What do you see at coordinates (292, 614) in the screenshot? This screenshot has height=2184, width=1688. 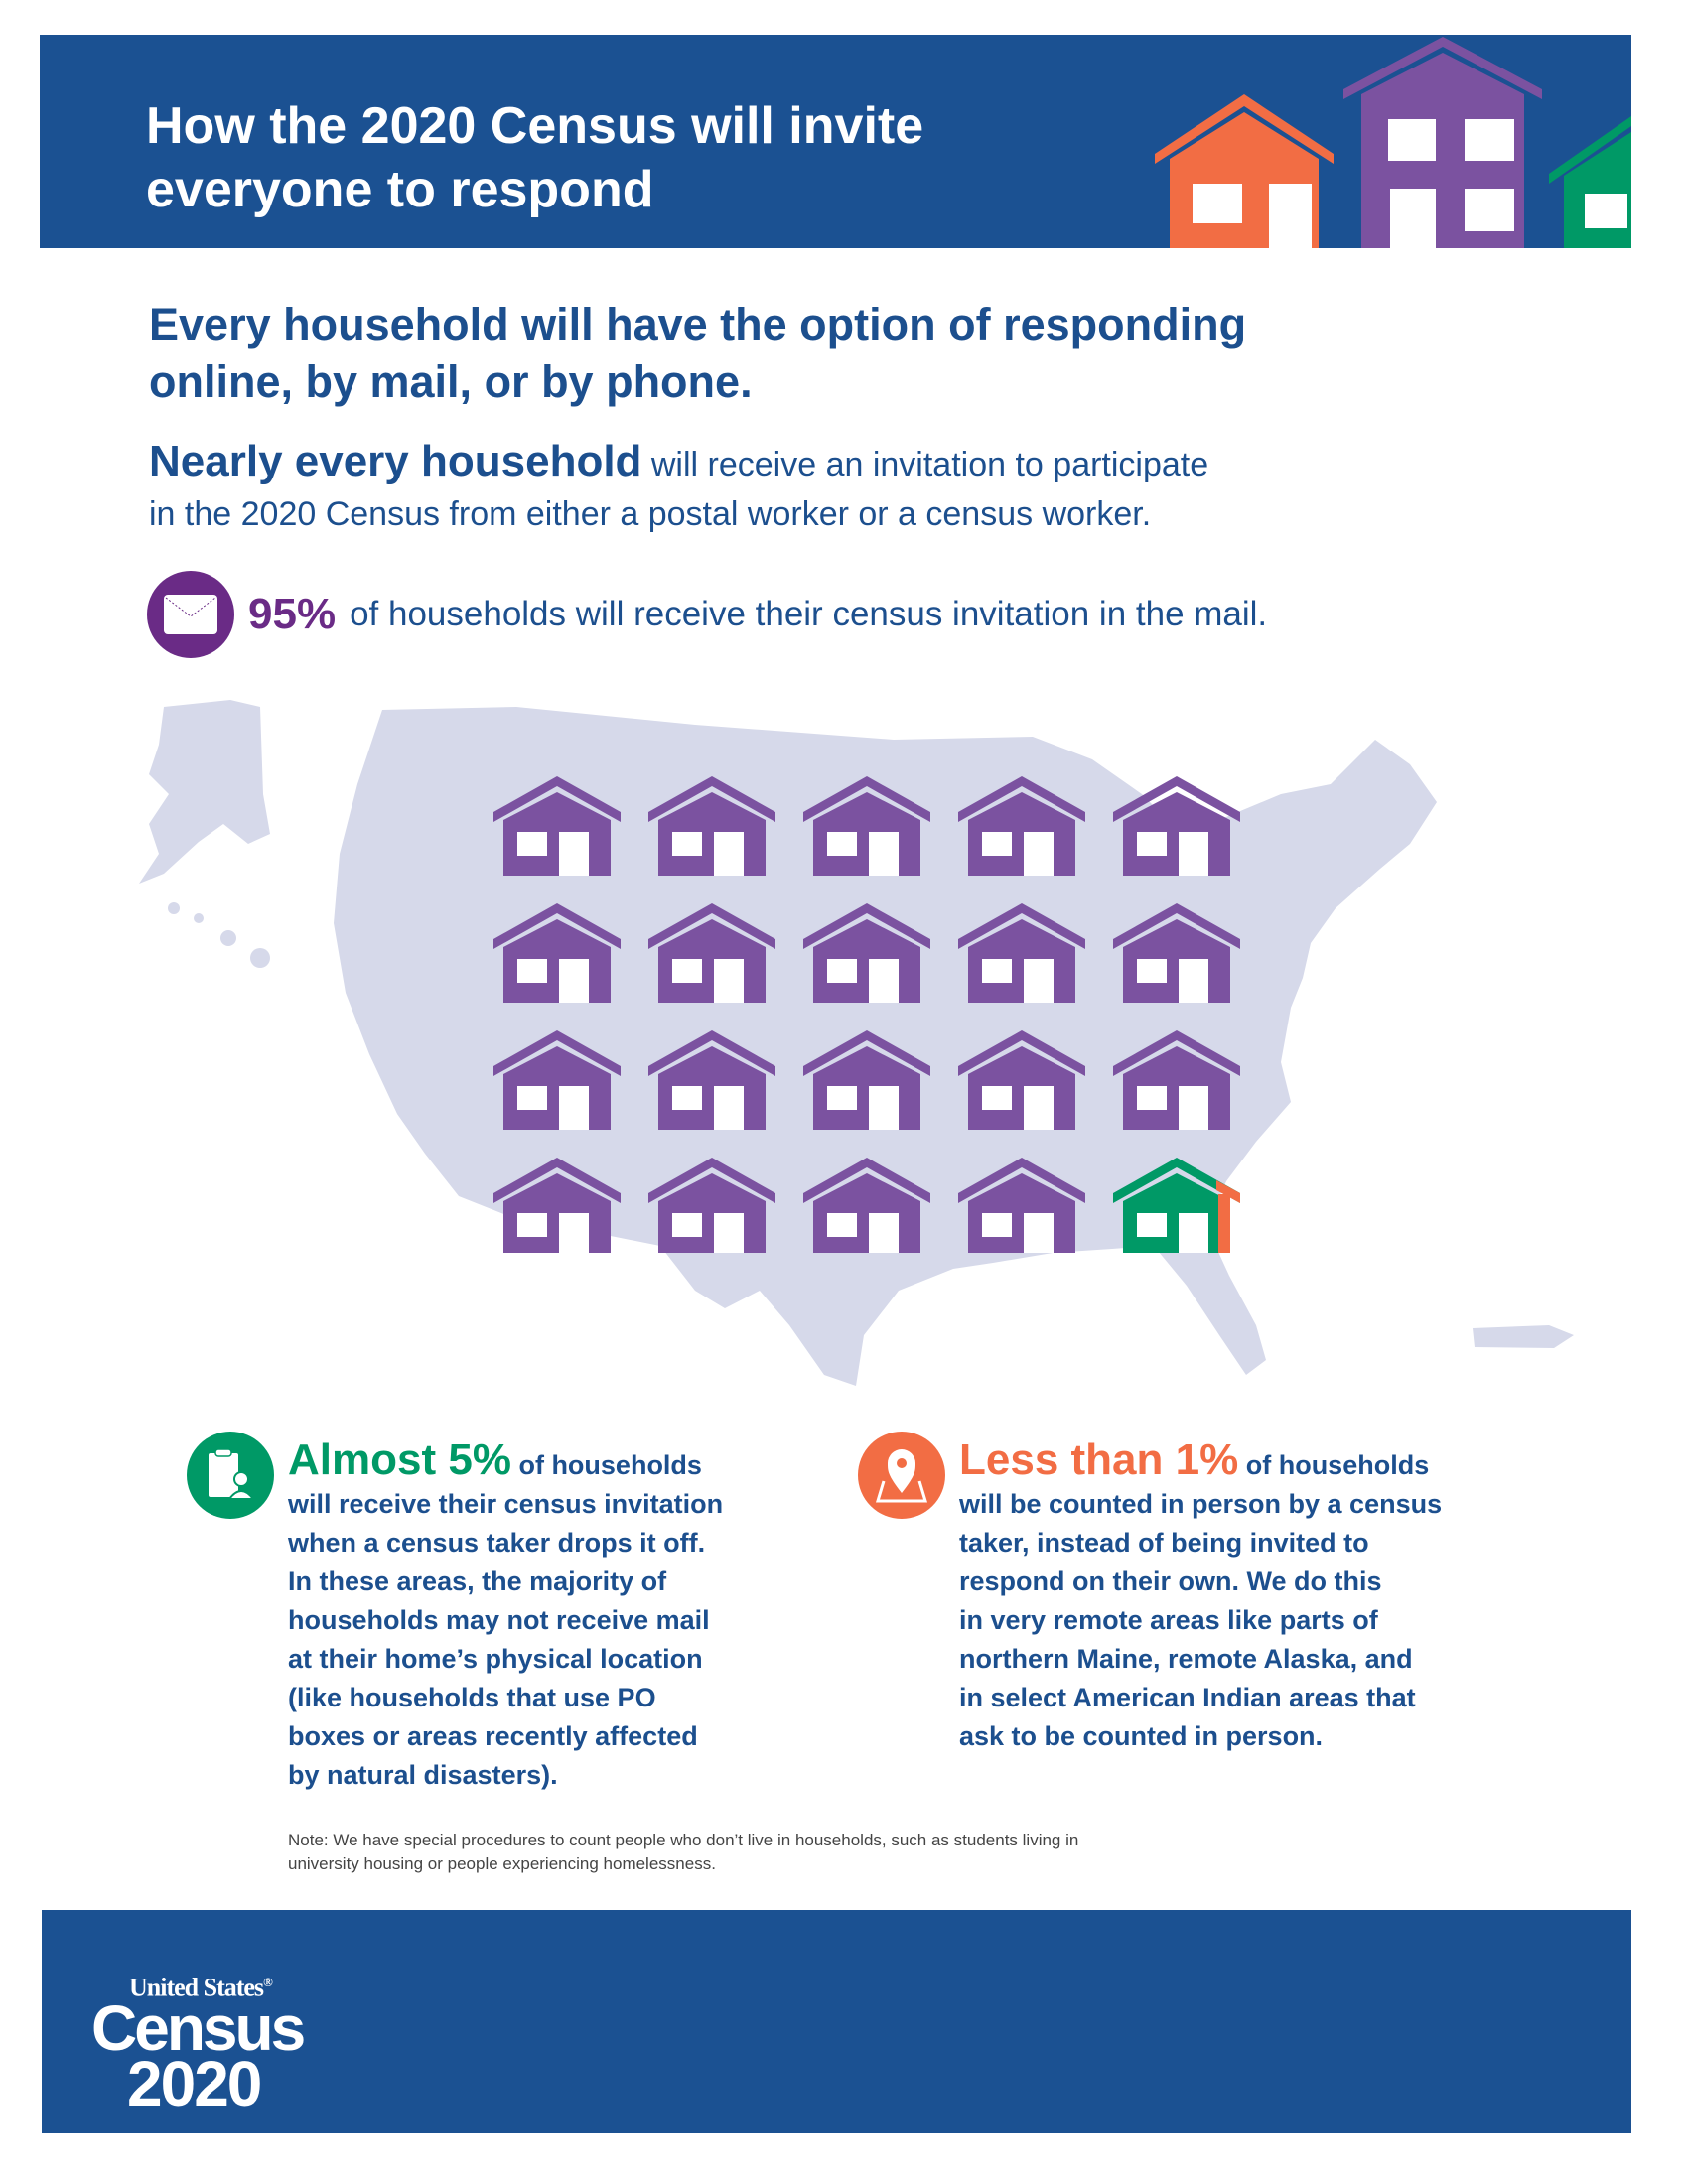 I see `mail-percent: 95%` at bounding box center [292, 614].